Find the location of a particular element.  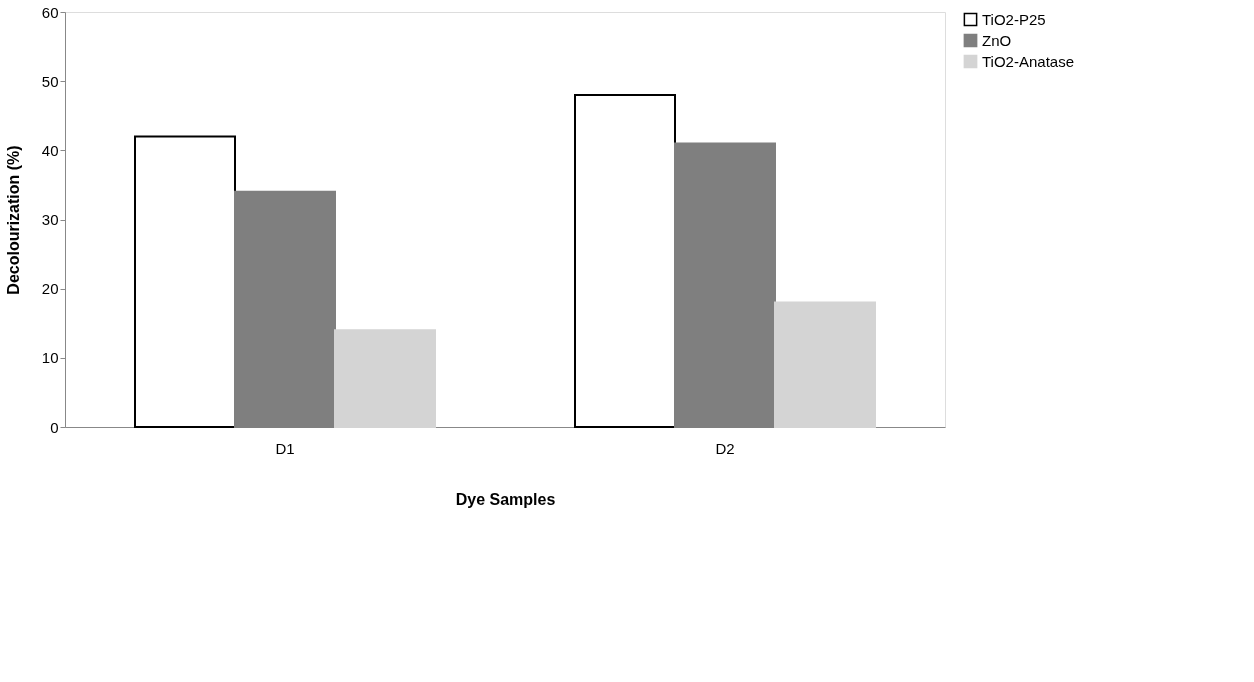

x-tick-label: D2 is located at coordinates (725, 448).